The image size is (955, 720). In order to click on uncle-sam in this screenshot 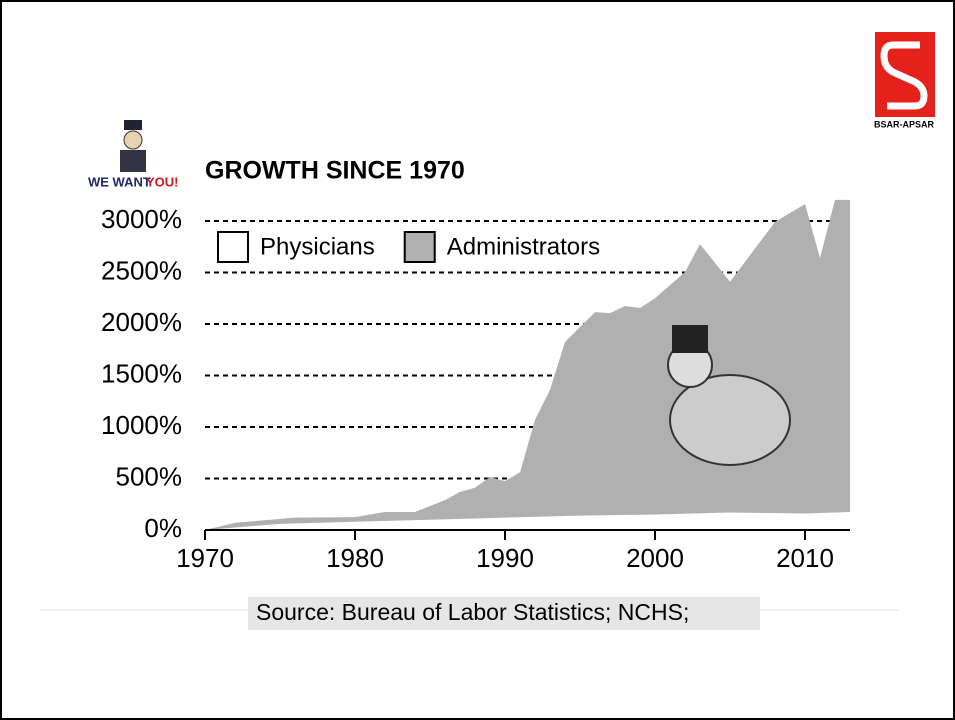, I will do `click(133, 146)`.